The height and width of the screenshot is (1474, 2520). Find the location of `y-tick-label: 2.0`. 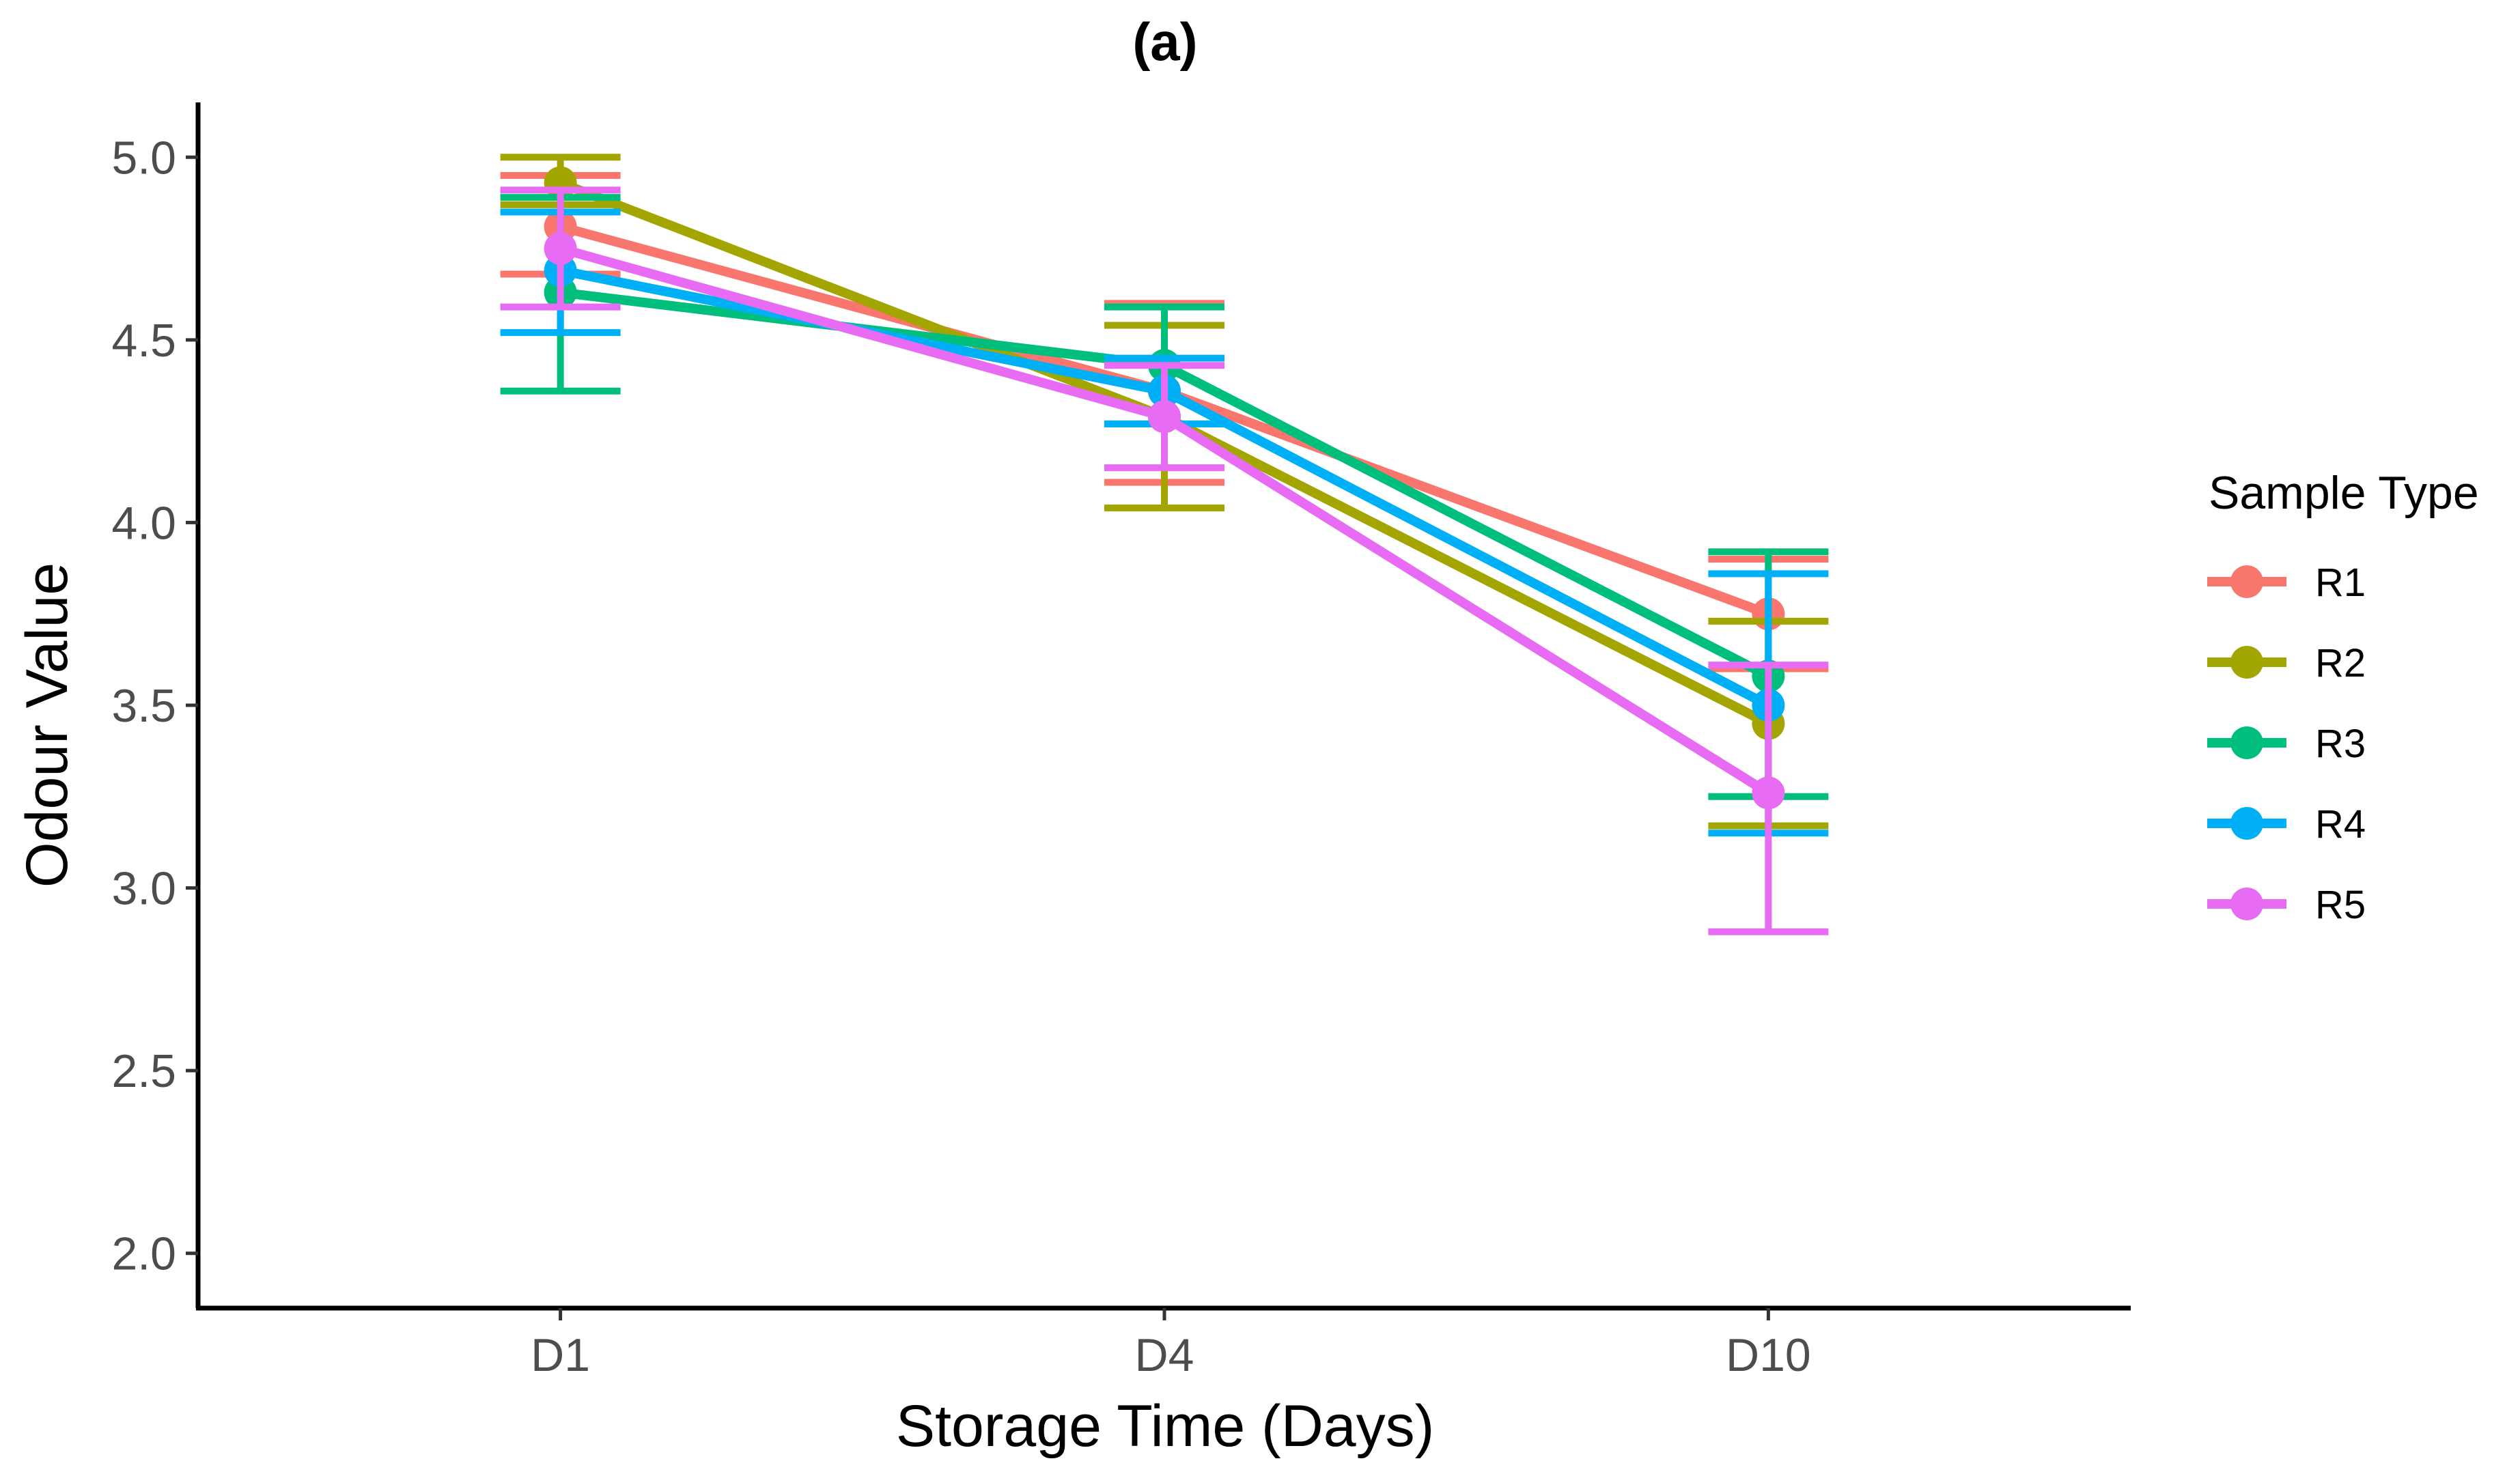

y-tick-label: 2.0 is located at coordinates (143, 1254).